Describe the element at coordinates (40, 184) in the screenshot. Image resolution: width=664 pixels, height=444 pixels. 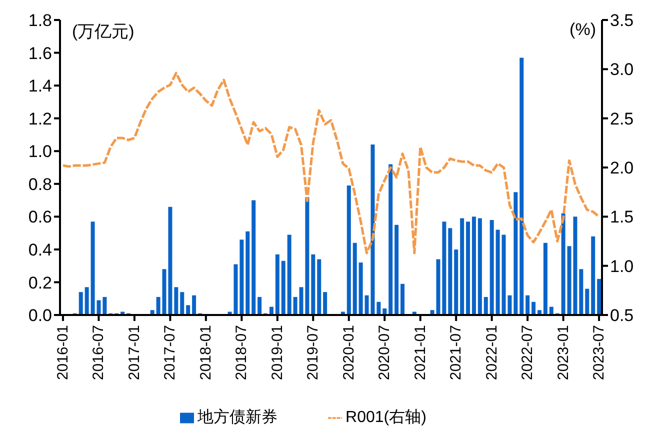
I see `y-tick-label: 0.8` at that location.